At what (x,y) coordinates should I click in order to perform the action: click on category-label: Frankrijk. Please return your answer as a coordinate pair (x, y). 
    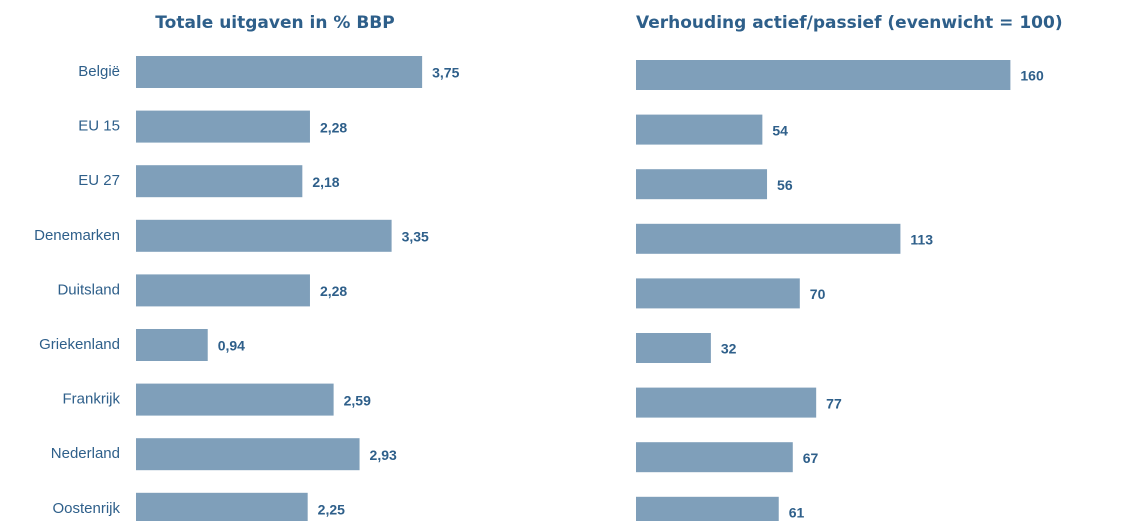
    Looking at the image, I should click on (91, 399).